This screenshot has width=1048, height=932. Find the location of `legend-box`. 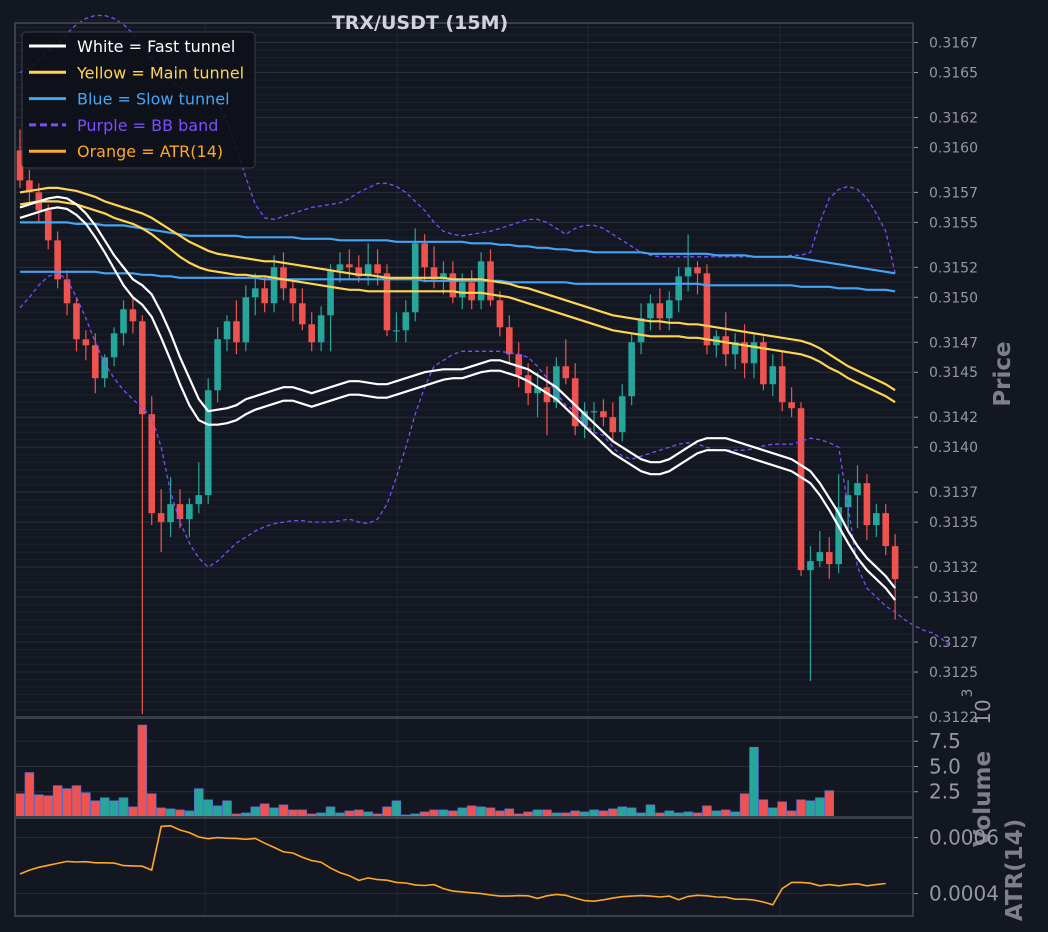

legend-box is located at coordinates (138, 100).